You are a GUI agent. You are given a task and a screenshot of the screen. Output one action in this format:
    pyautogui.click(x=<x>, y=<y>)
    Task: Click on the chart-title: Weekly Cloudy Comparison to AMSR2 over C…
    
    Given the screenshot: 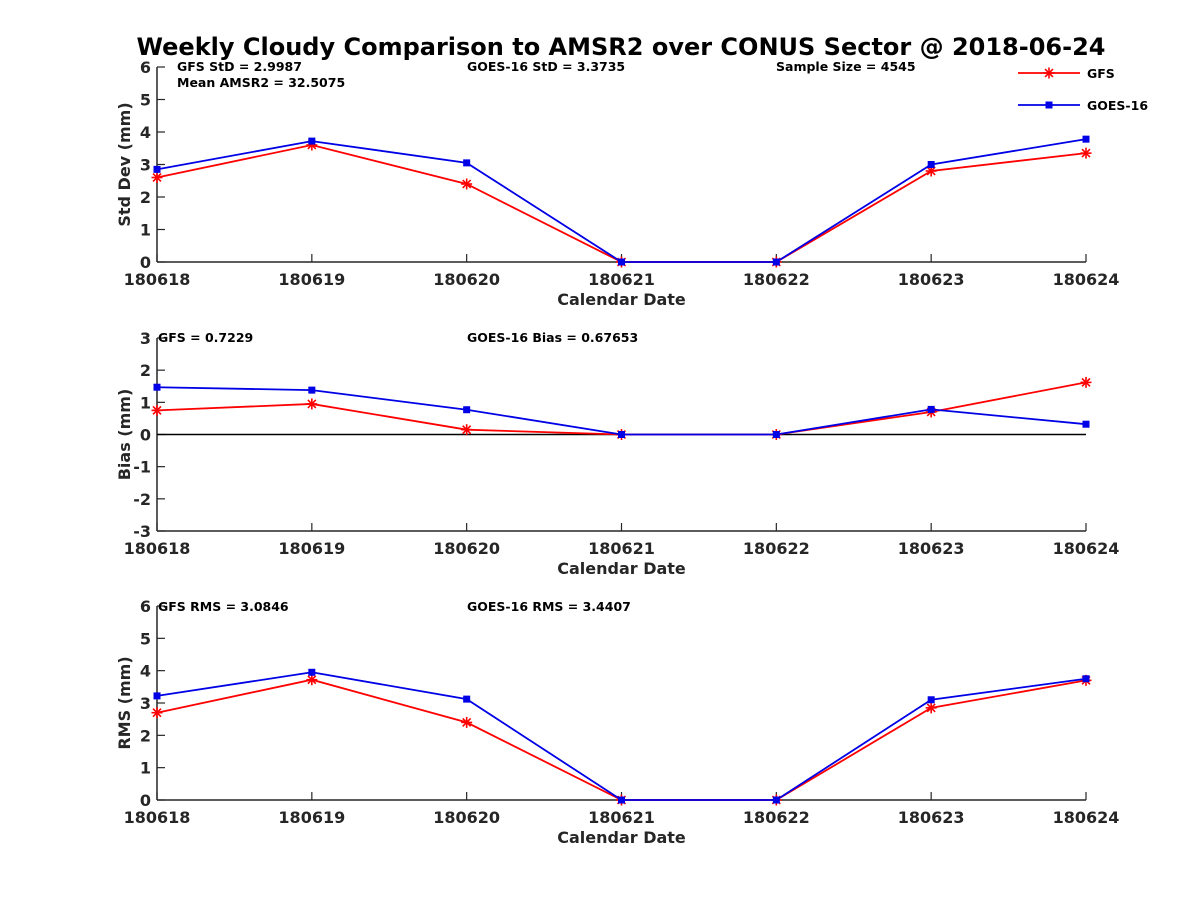 What is the action you would take?
    pyautogui.click(x=621, y=47)
    